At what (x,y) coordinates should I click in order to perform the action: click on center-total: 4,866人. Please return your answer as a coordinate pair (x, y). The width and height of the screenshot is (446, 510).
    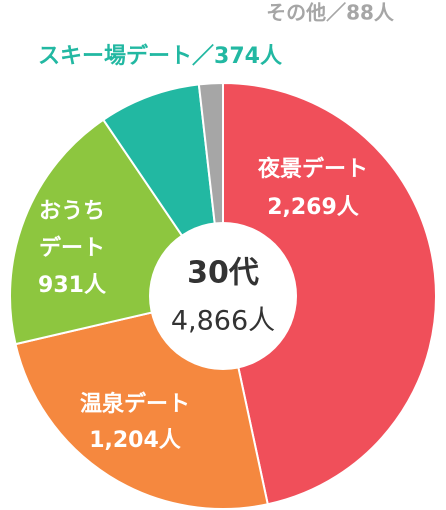
    Looking at the image, I should click on (223, 321).